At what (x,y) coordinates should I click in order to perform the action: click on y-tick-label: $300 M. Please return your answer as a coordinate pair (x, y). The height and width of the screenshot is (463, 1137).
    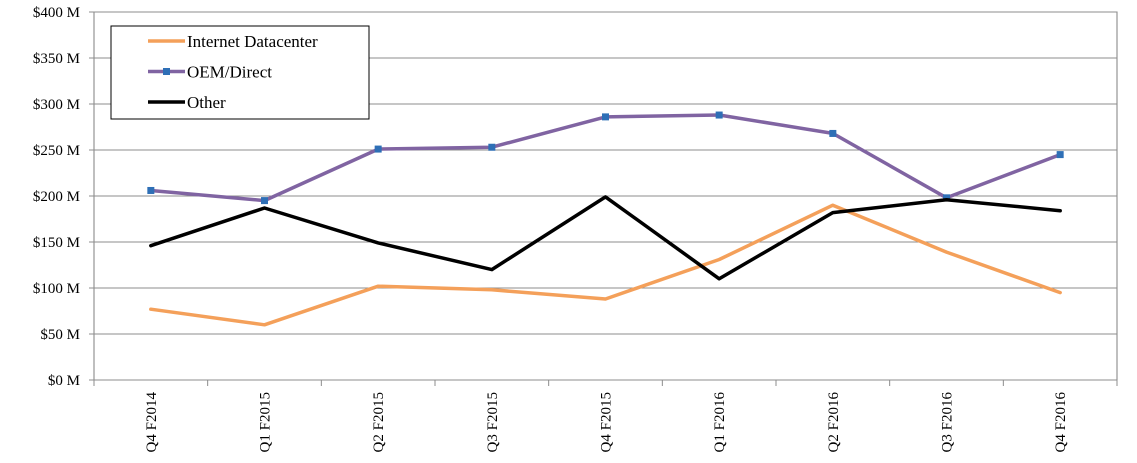
    Looking at the image, I should click on (56, 105).